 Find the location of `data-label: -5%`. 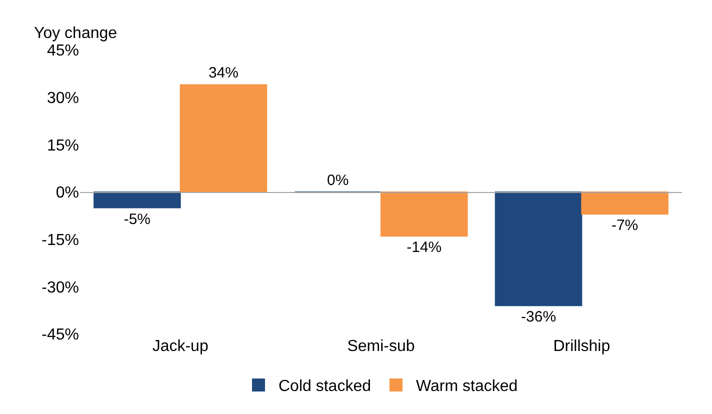

data-label: -5% is located at coordinates (137, 219).